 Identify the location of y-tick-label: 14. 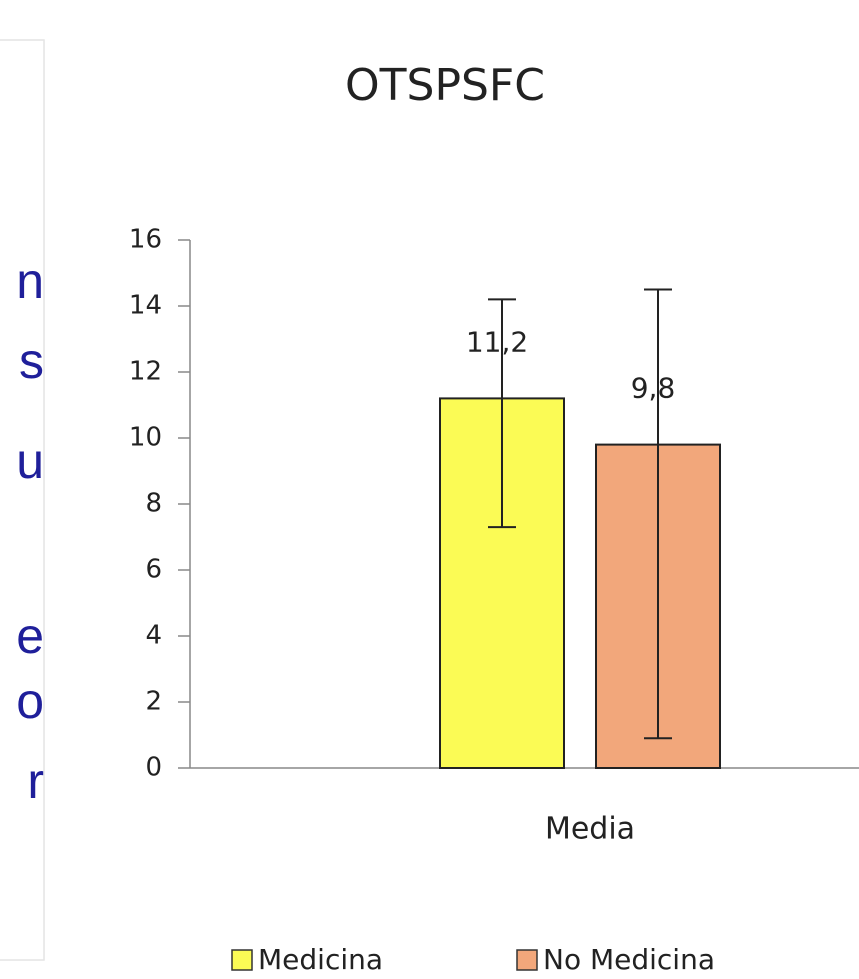
(145, 306).